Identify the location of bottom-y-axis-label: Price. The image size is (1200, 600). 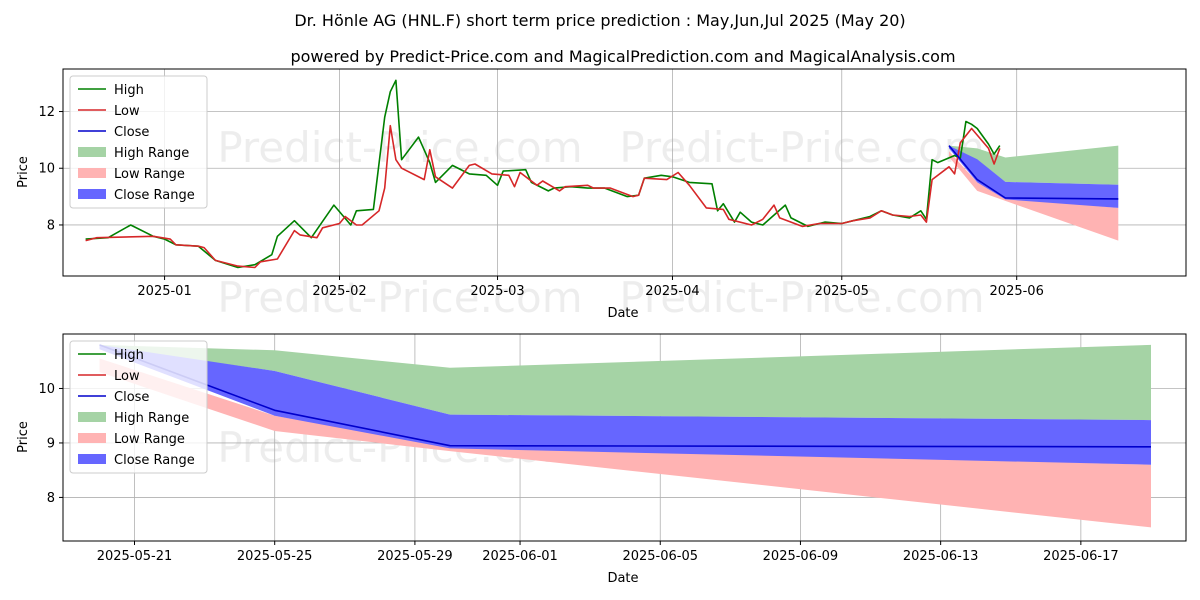
(23, 437).